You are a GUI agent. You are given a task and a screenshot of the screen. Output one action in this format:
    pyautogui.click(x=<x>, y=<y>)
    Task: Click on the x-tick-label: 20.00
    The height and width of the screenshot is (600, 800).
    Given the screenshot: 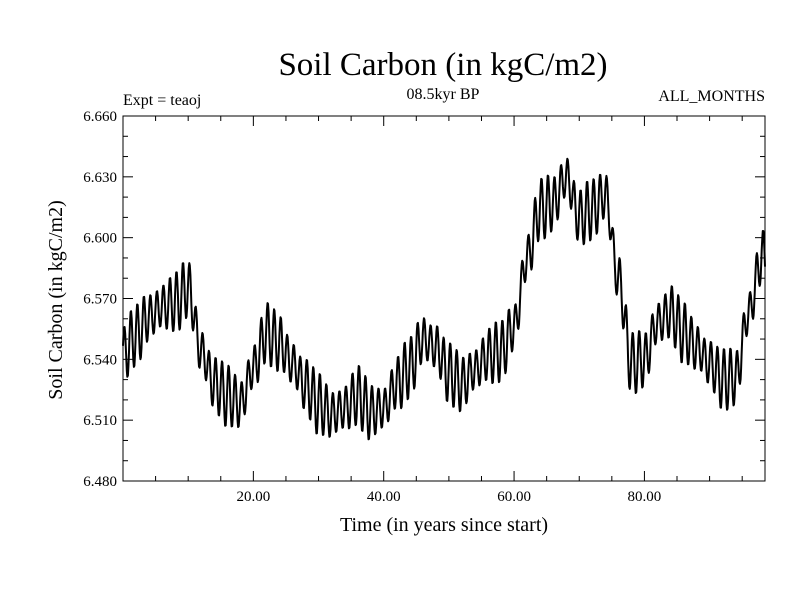 What is the action you would take?
    pyautogui.click(x=253, y=497)
    